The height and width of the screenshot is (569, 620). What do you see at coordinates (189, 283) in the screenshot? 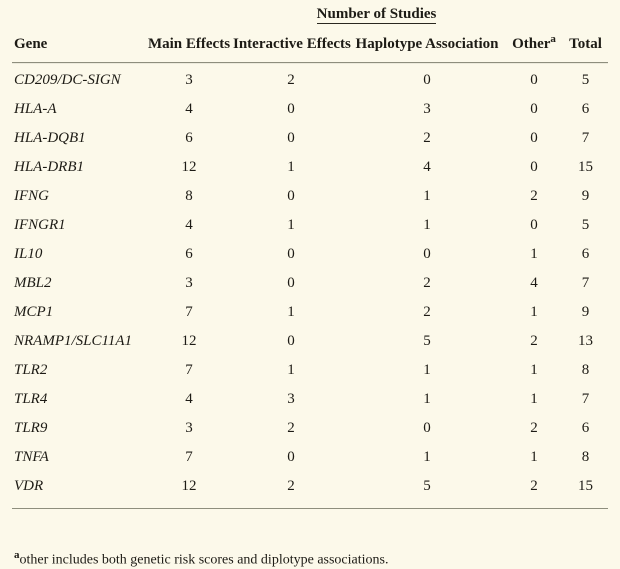
I see `main-effects-cell: 3` at bounding box center [189, 283].